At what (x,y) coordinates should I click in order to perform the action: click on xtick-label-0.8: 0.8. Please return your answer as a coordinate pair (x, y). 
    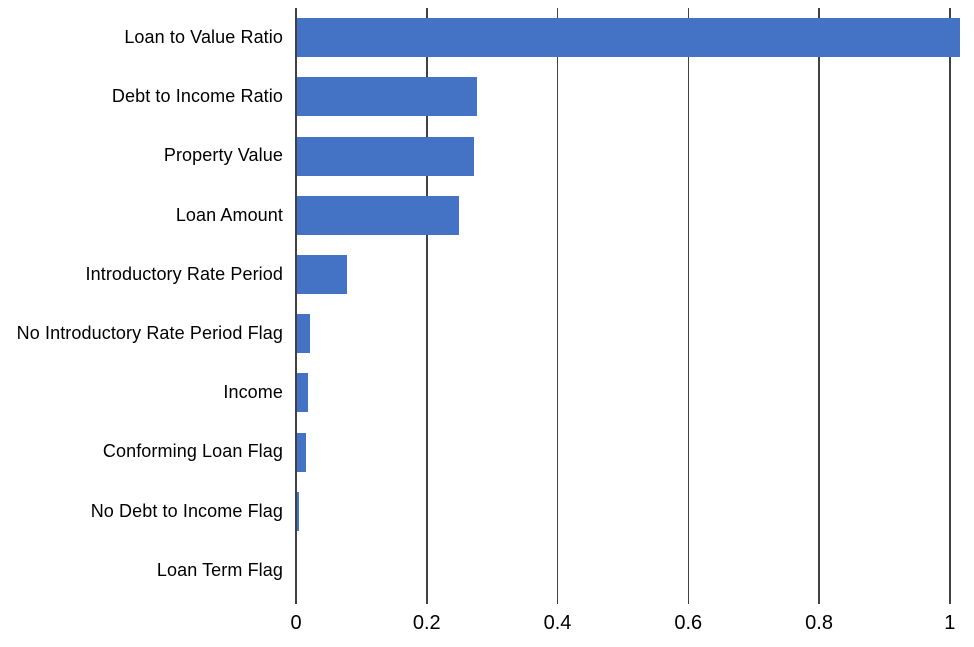
    Looking at the image, I should click on (819, 623).